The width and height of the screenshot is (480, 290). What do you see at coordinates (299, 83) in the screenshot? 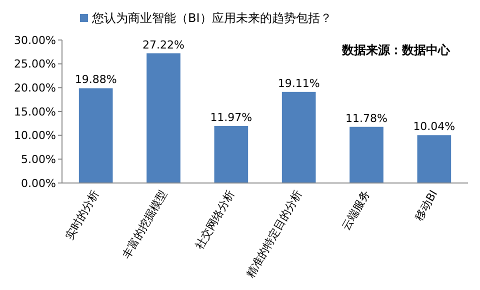
I see `data-label: 19.11%` at bounding box center [299, 83].